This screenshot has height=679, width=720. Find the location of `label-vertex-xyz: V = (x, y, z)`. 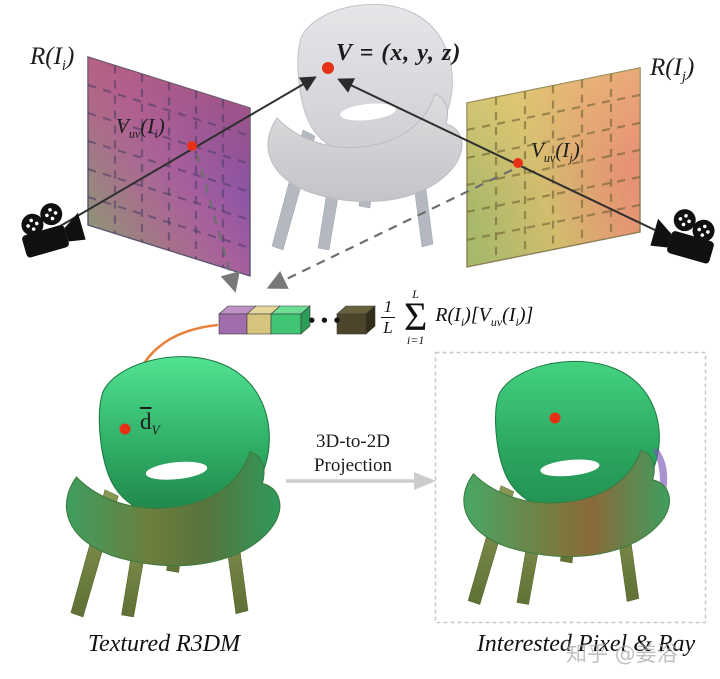

label-vertex-xyz: V = (x, y, z) is located at coordinates (399, 53).